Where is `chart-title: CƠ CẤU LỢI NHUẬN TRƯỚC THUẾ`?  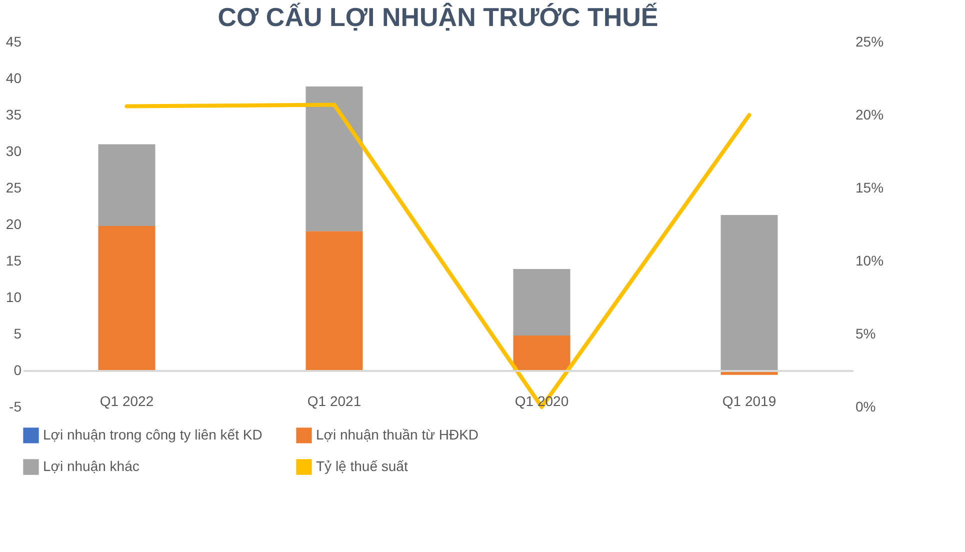
chart-title: CƠ CẤU LỢI NHUẬN TRƯỚC THUẾ is located at coordinates (438, 17).